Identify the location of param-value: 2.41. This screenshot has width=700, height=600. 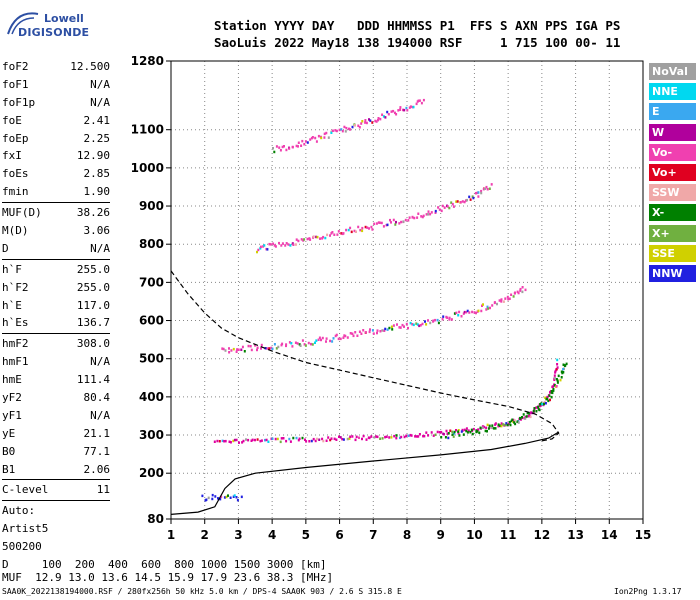
(97, 120).